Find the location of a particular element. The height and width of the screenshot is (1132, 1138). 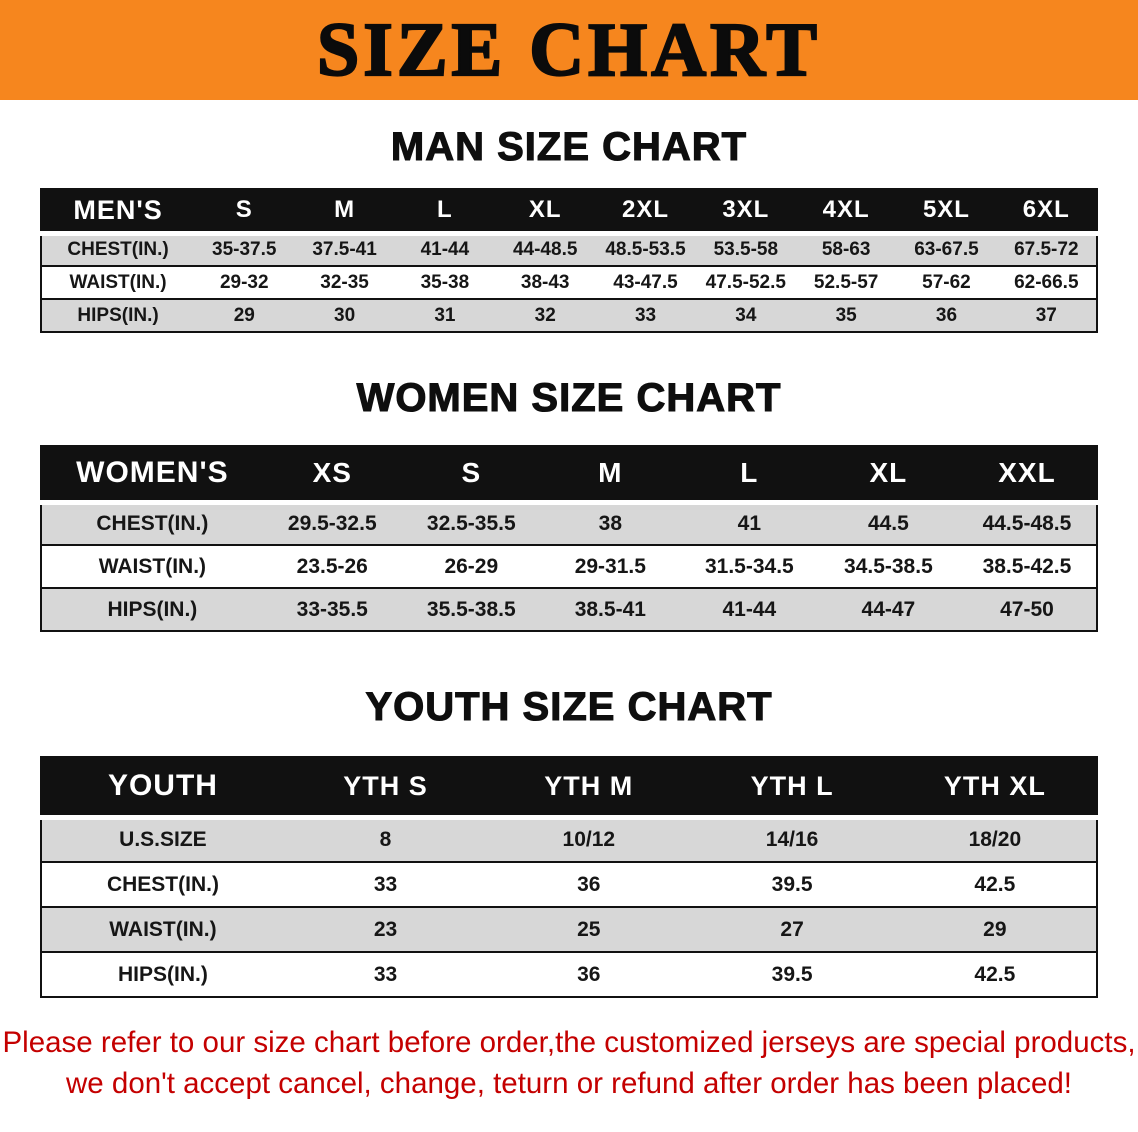

banner-title: SIZE CHART is located at coordinates (568, 50).